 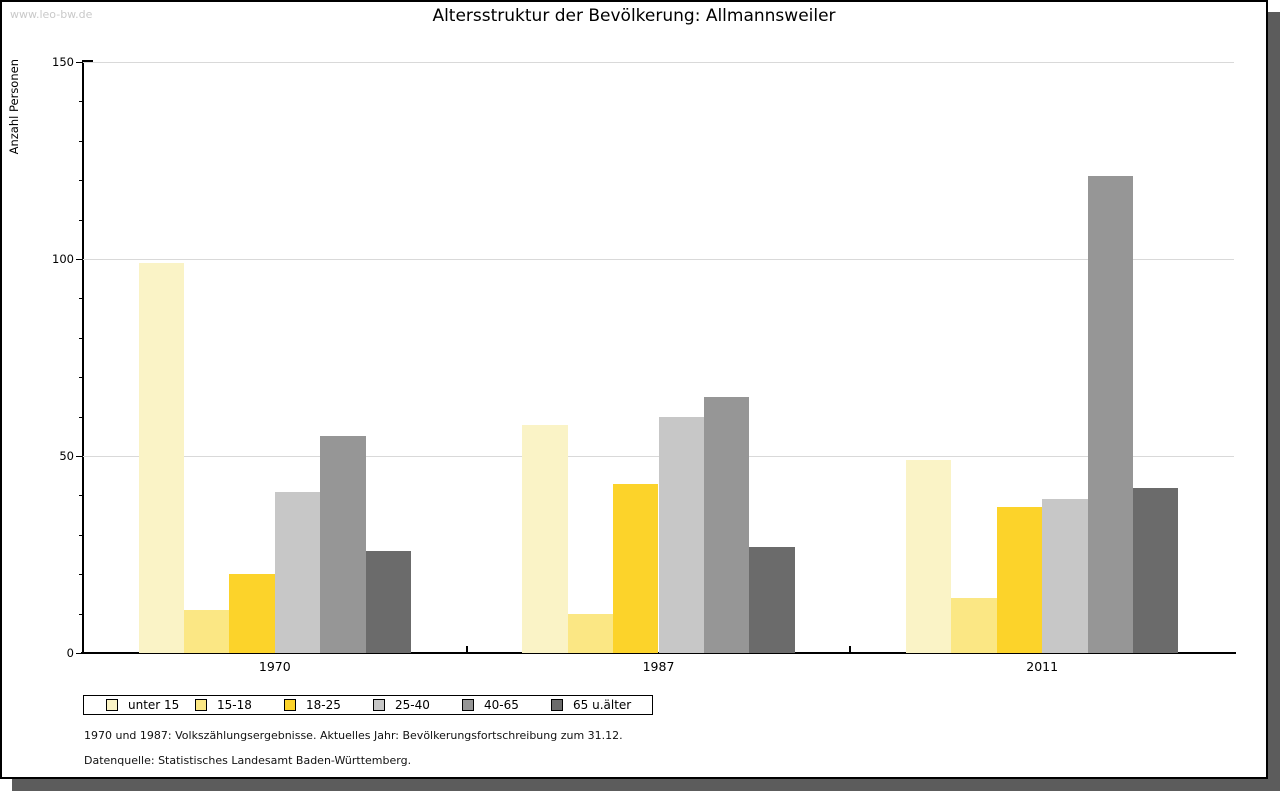 What do you see at coordinates (234, 705) in the screenshot?
I see `legend-label: 15-18` at bounding box center [234, 705].